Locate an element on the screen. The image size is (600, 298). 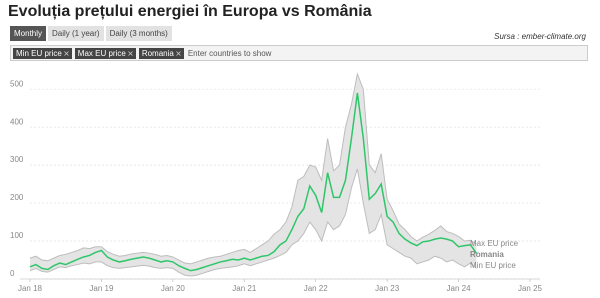
button: Daily (1 year) is located at coordinates (76, 33).